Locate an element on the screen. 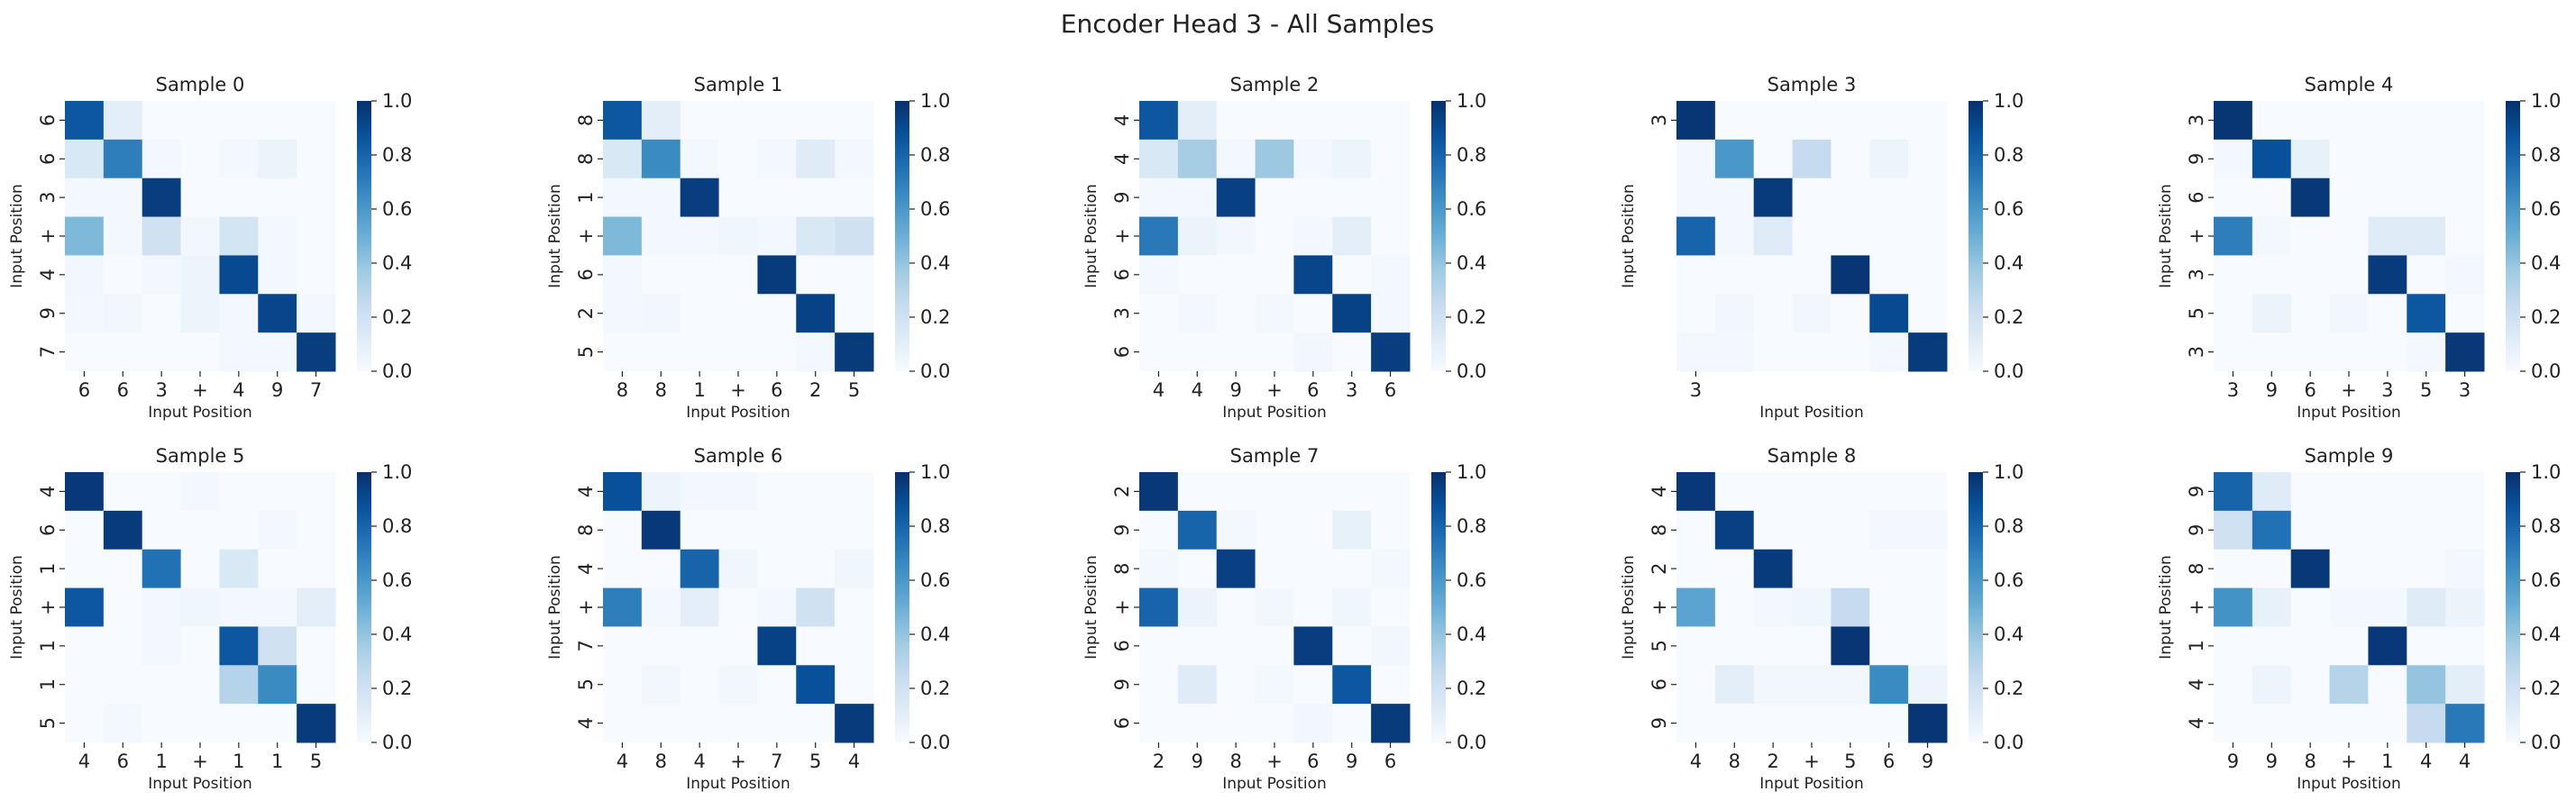 The image size is (2576, 810). colorbar-tick-label: 0.6 is located at coordinates (935, 209).